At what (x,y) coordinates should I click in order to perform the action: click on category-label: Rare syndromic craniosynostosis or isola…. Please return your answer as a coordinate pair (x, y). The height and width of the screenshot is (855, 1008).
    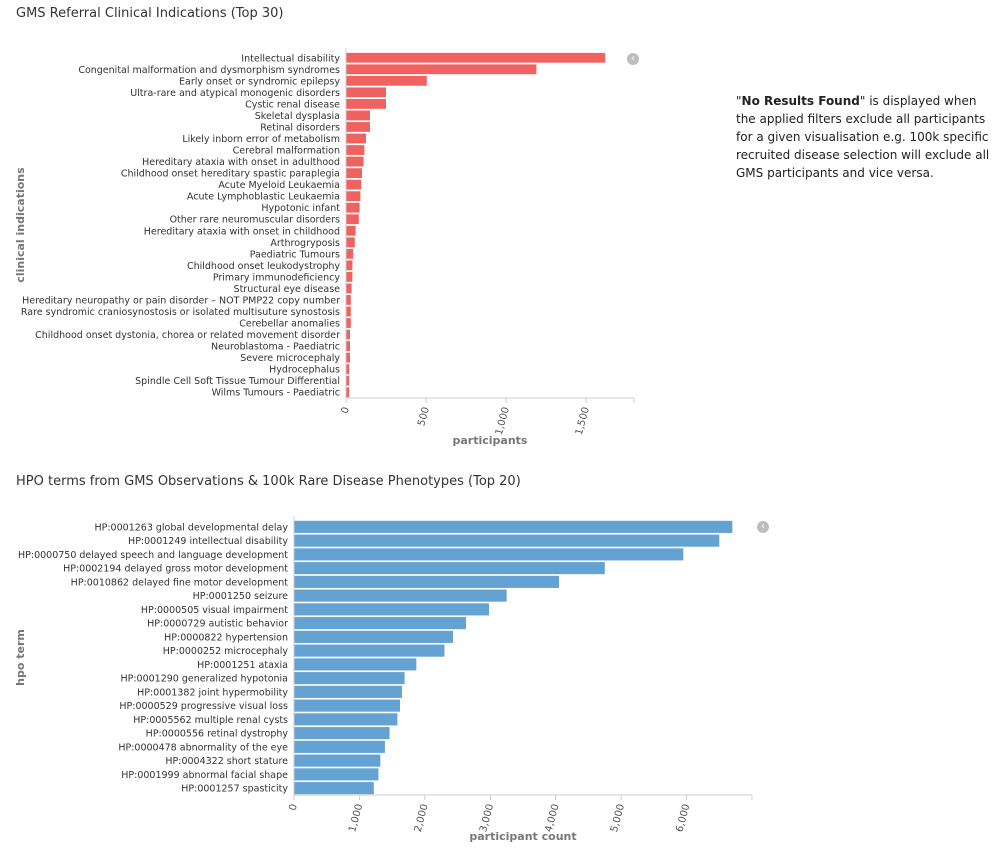
    Looking at the image, I should click on (180, 312).